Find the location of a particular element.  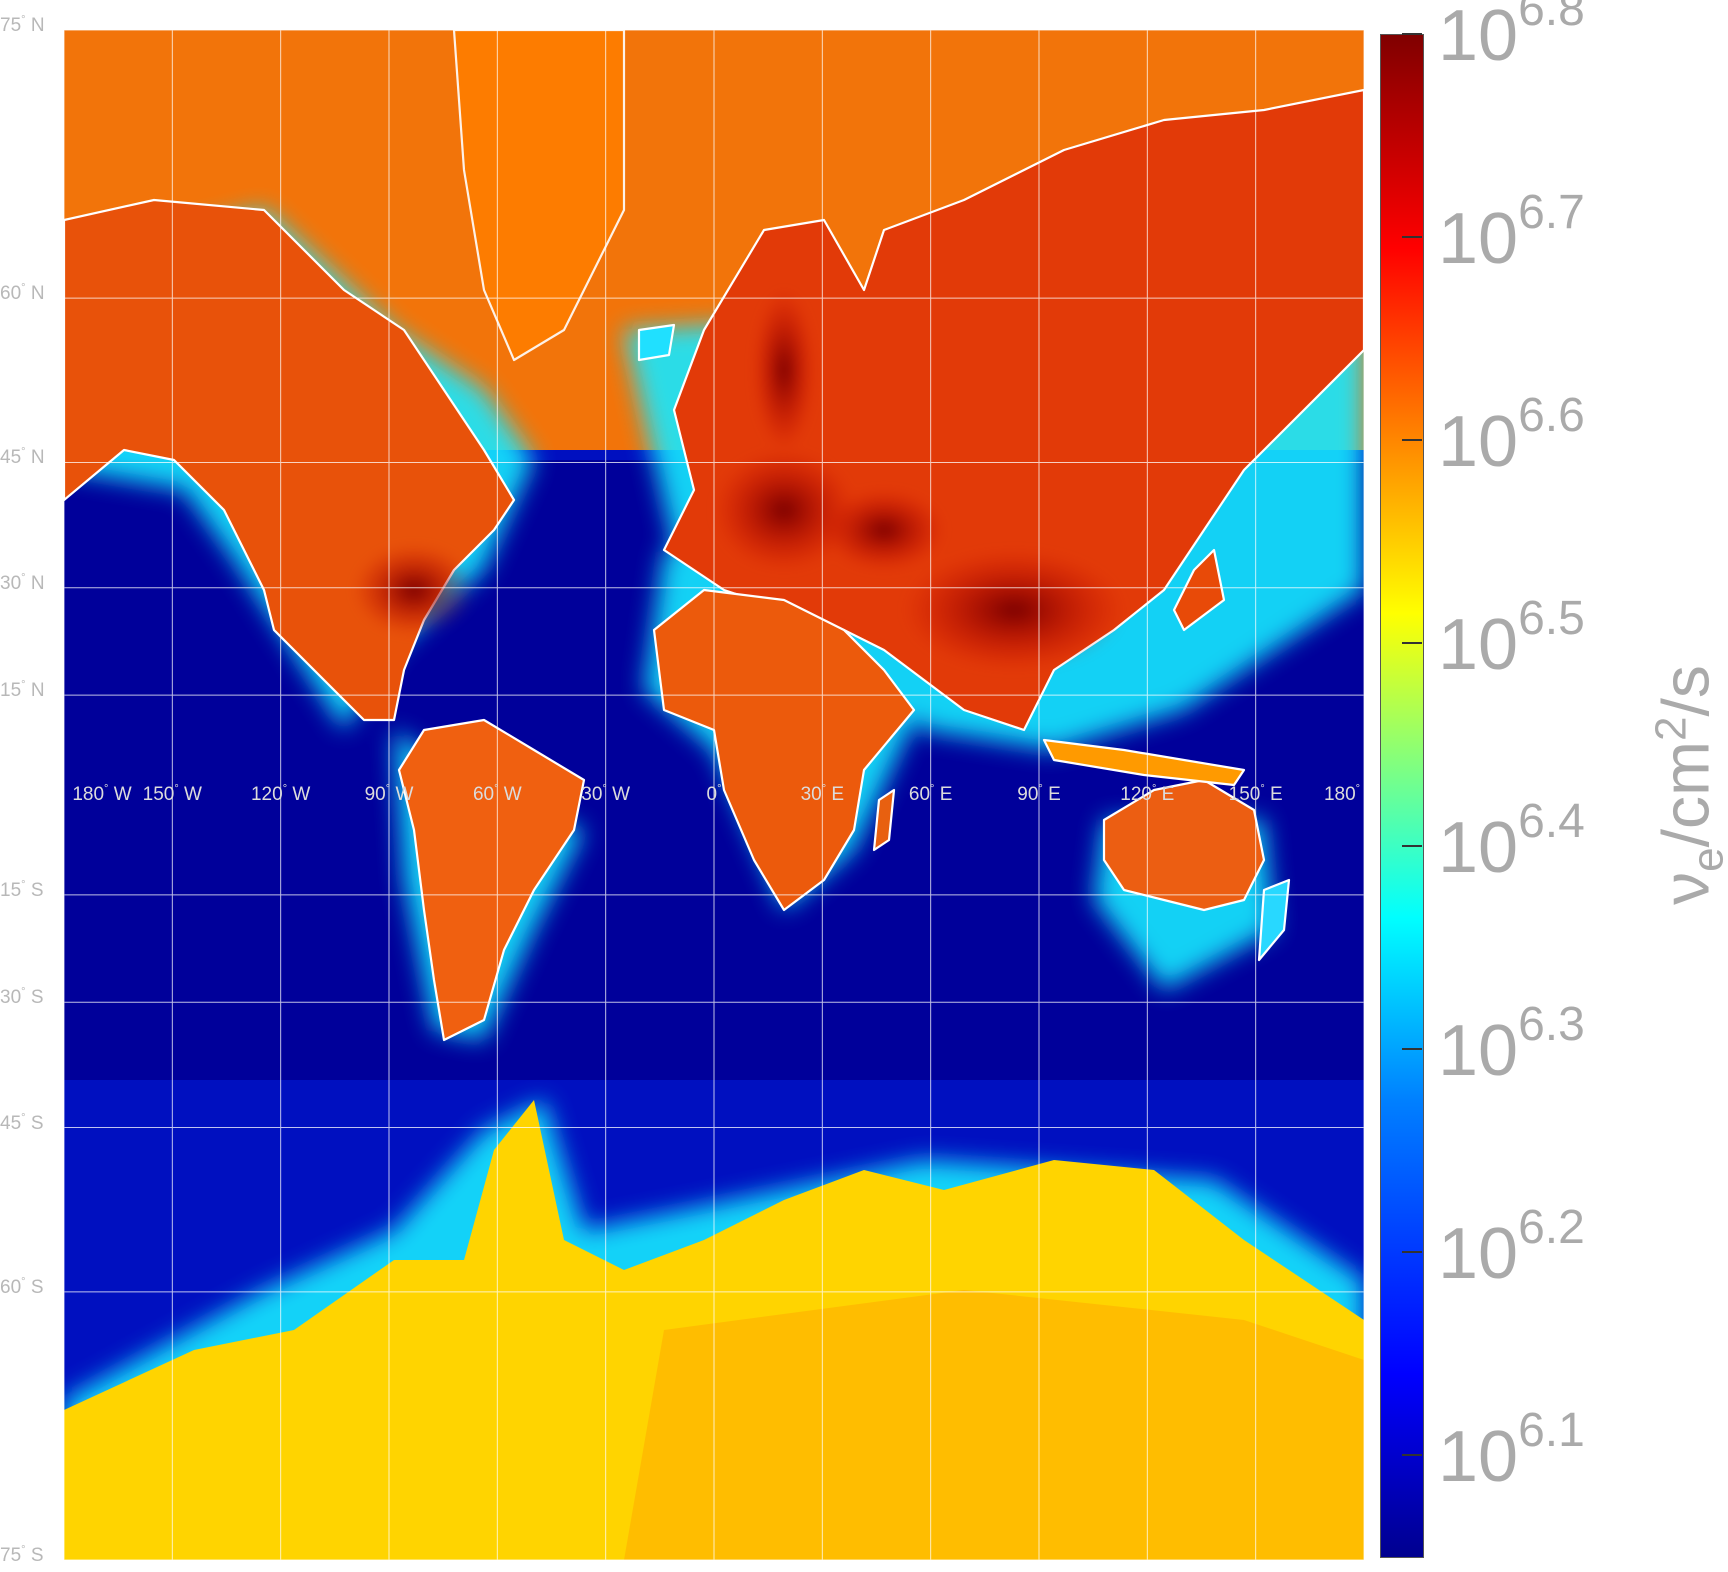

colorbar-tick-label: 106.2 is located at coordinates (1511, 1247).